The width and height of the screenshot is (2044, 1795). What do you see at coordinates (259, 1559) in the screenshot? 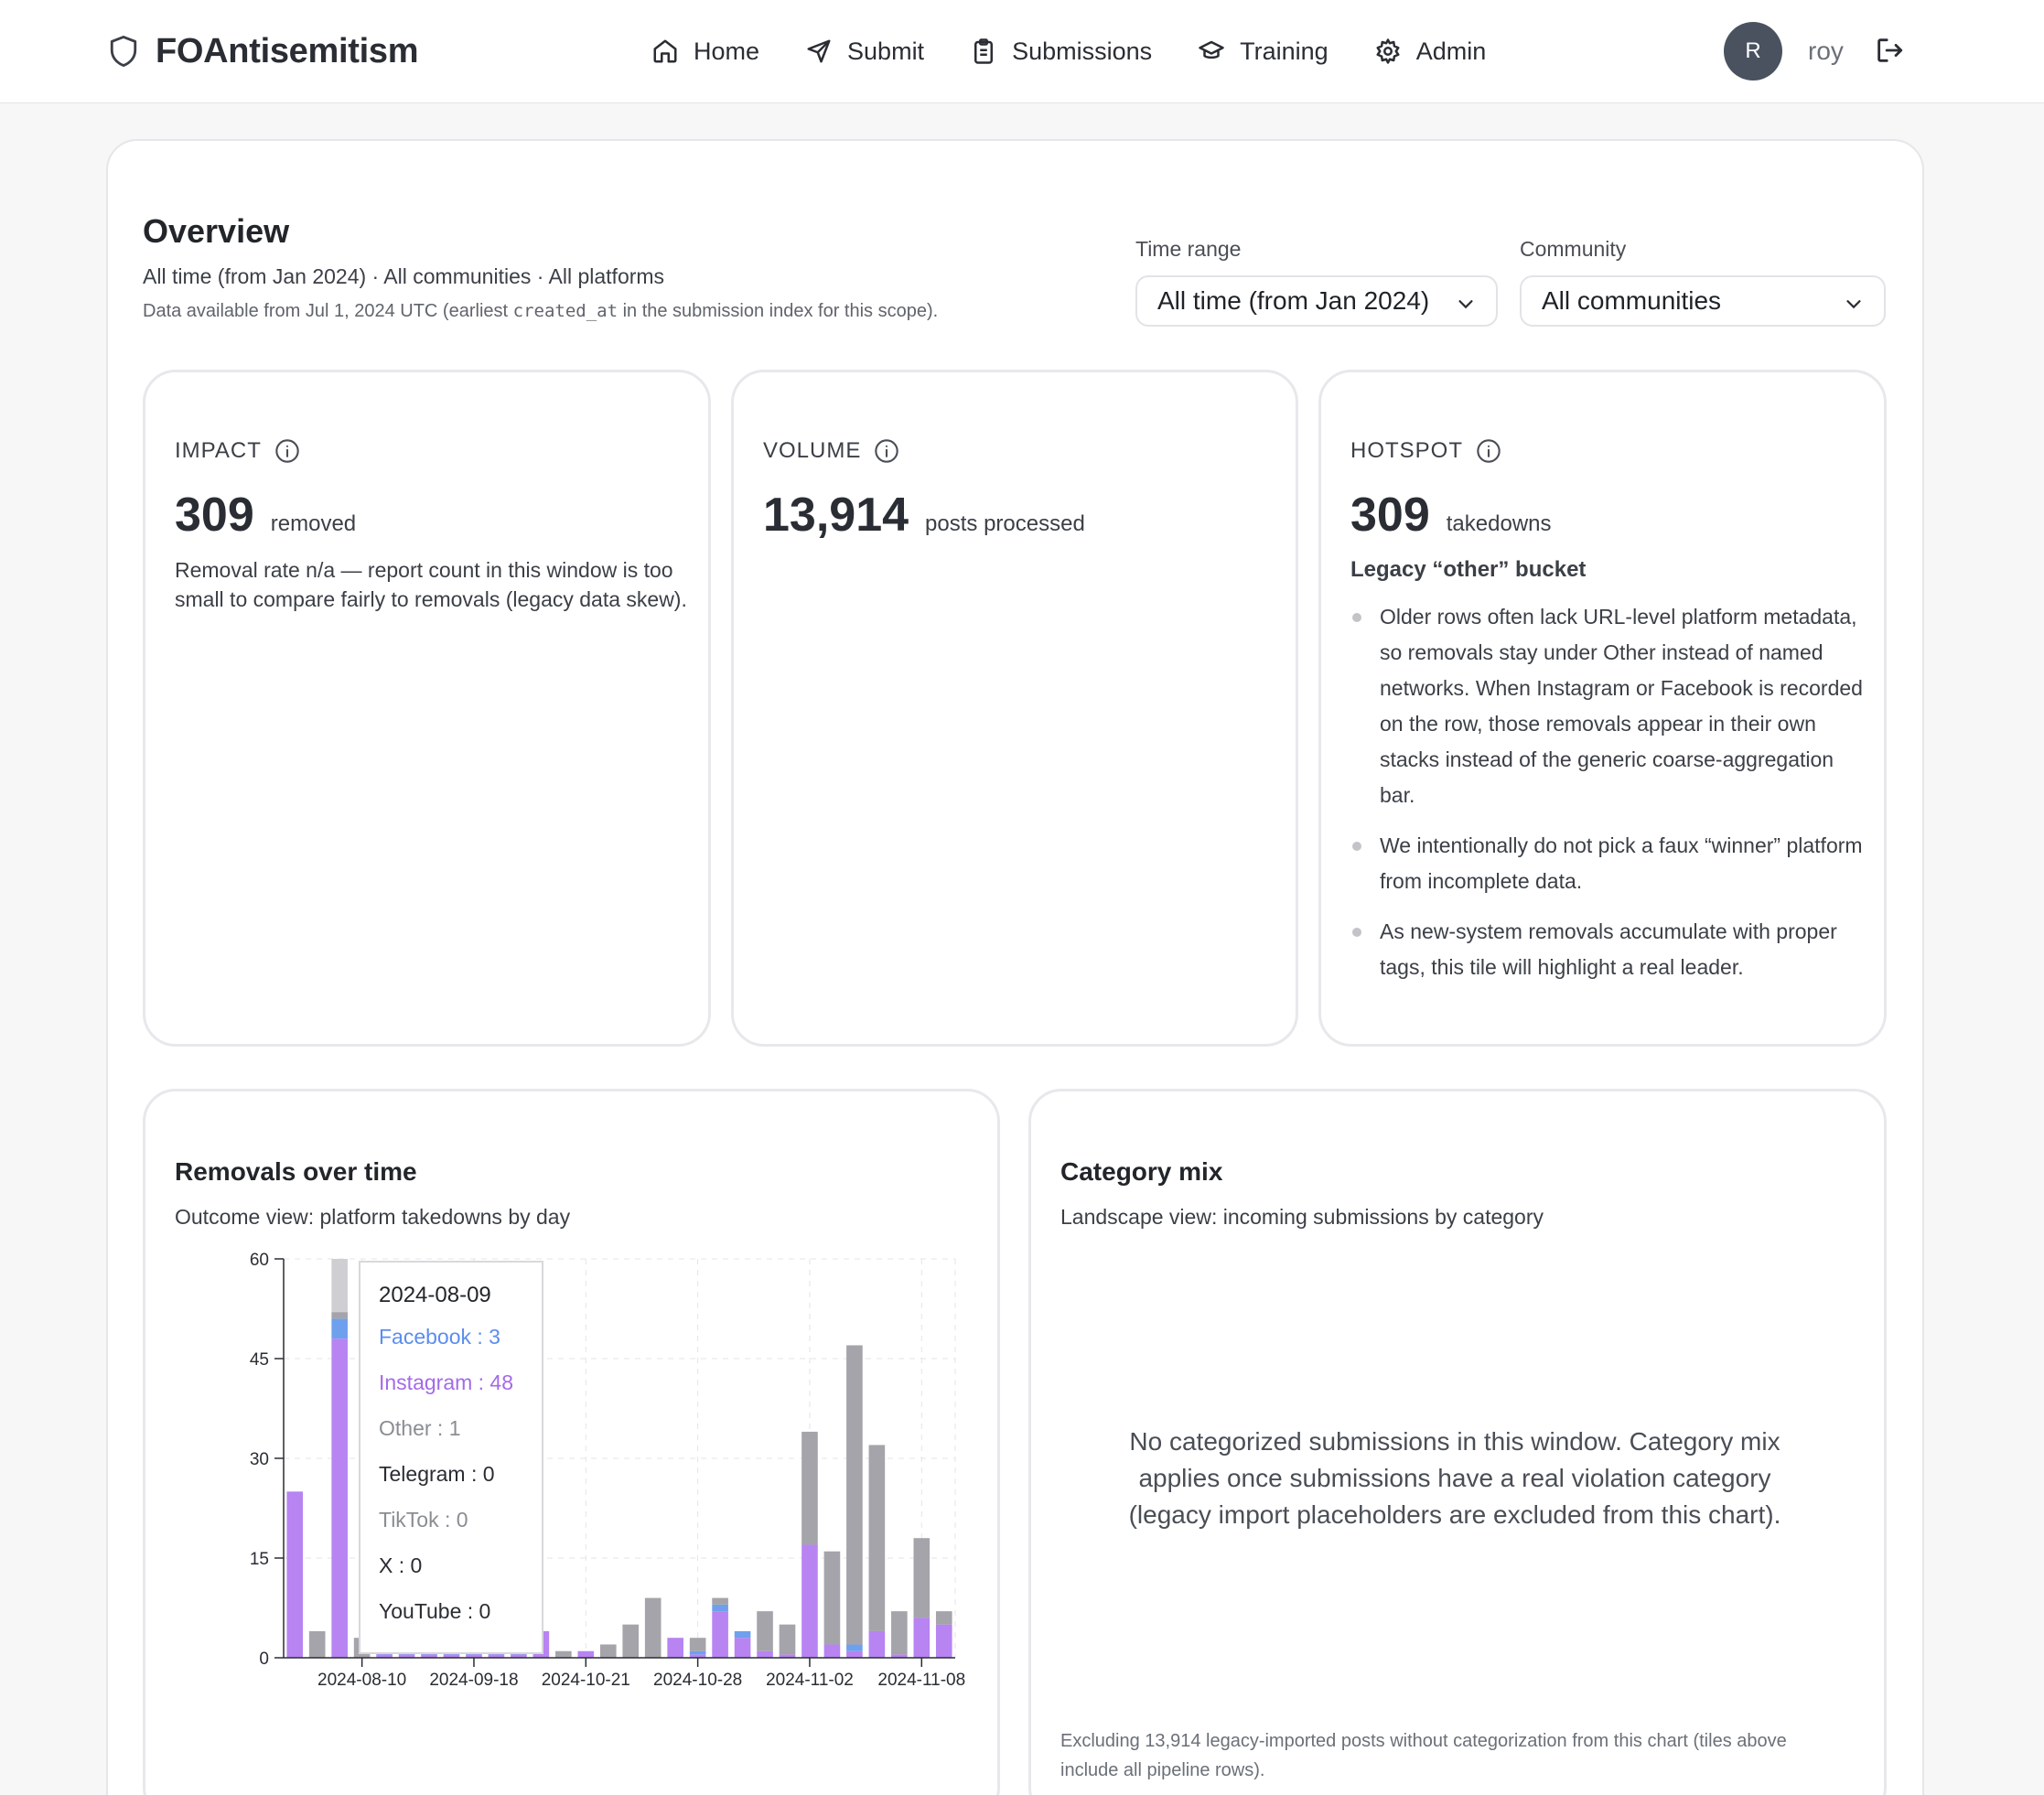
I see `y-tick-label: 15` at bounding box center [259, 1559].